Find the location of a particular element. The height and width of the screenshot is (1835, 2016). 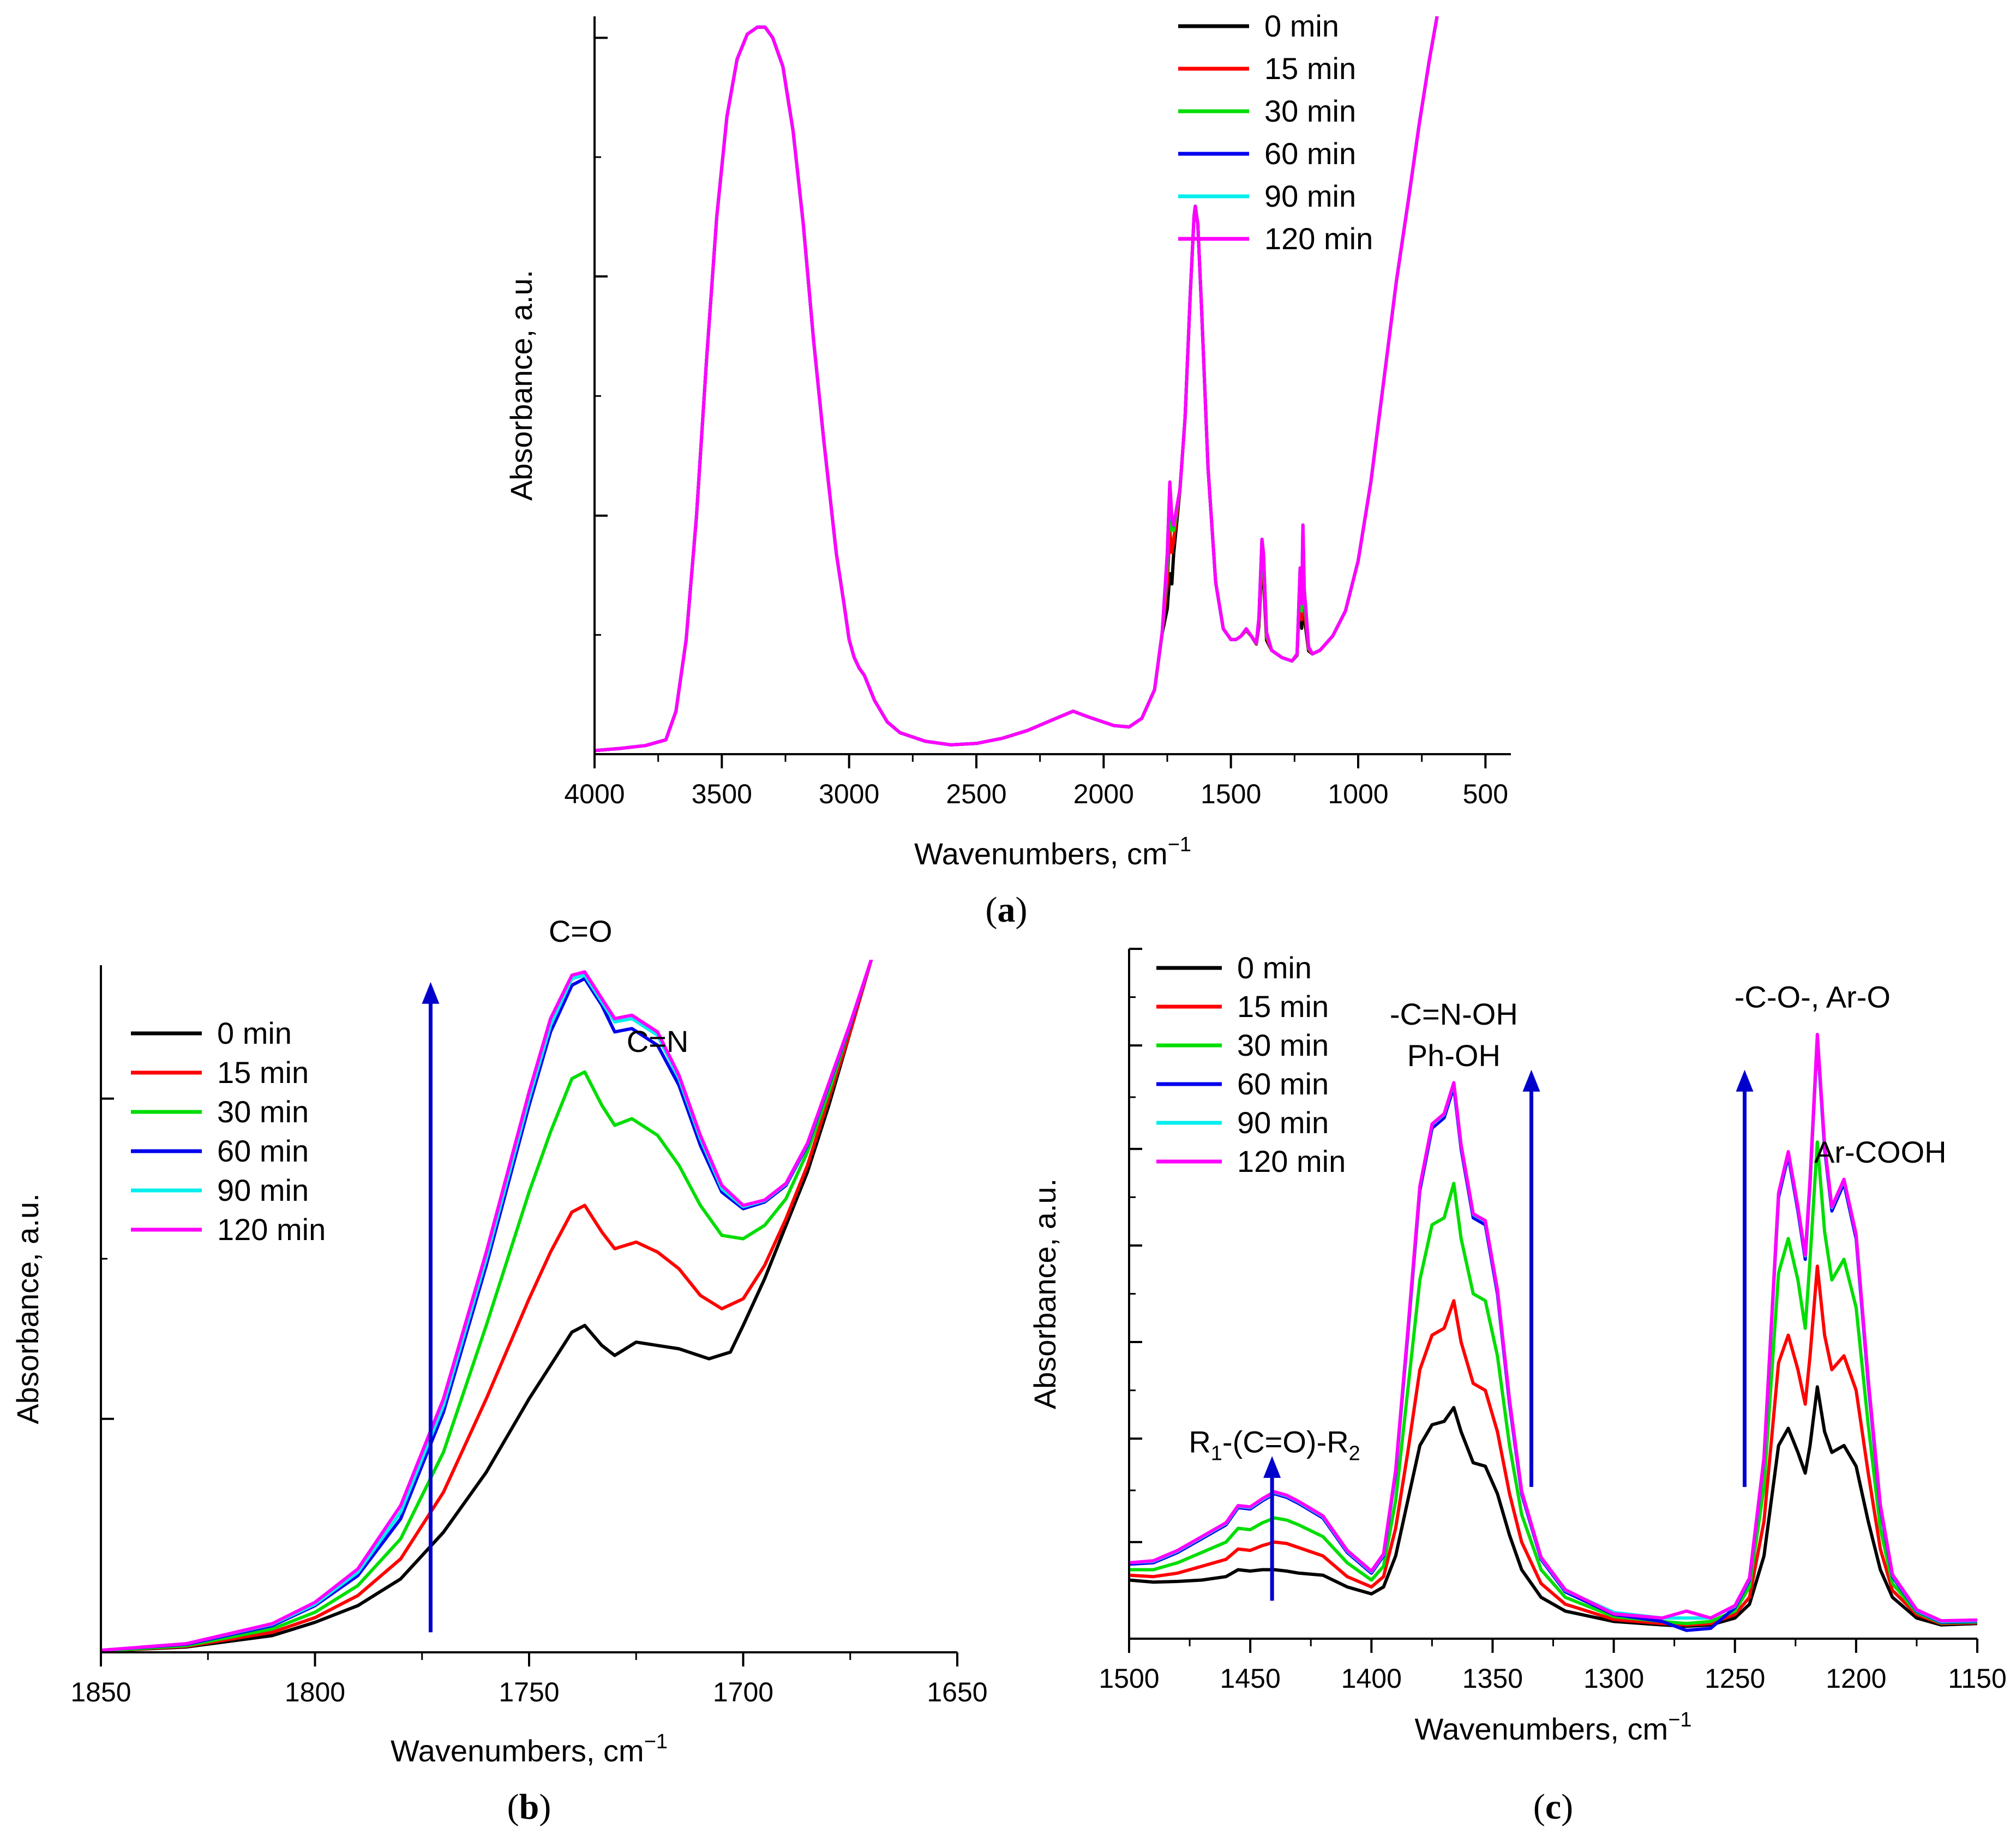

x-tick-label-b-1: 1800 is located at coordinates (315, 1692).